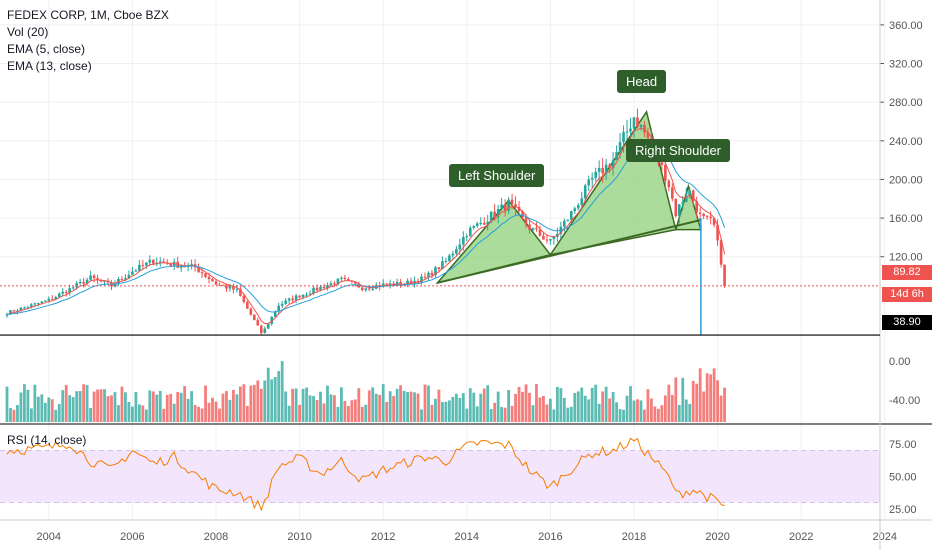  Describe the element at coordinates (907, 272) in the screenshot. I see `last-price-tag: 89.82` at that location.